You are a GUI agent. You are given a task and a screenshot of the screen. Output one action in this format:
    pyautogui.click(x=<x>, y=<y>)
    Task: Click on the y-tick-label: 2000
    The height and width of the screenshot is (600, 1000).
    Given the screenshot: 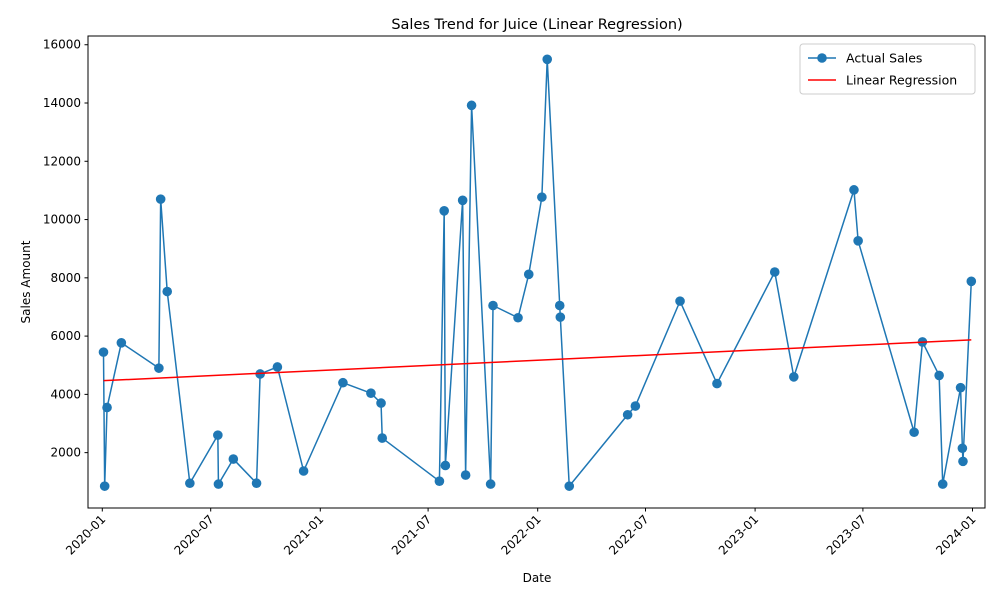 What is the action you would take?
    pyautogui.click(x=65, y=453)
    